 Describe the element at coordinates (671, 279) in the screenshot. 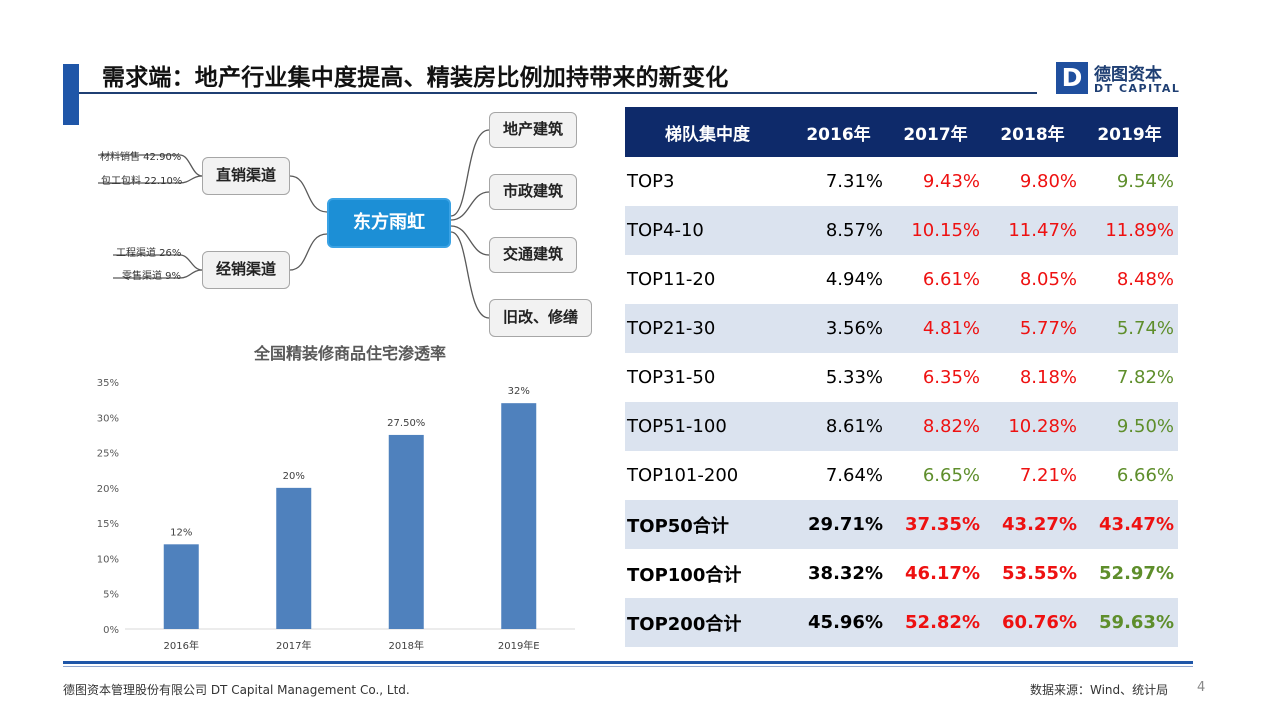

I see `table-row-label: TOP11-20` at that location.